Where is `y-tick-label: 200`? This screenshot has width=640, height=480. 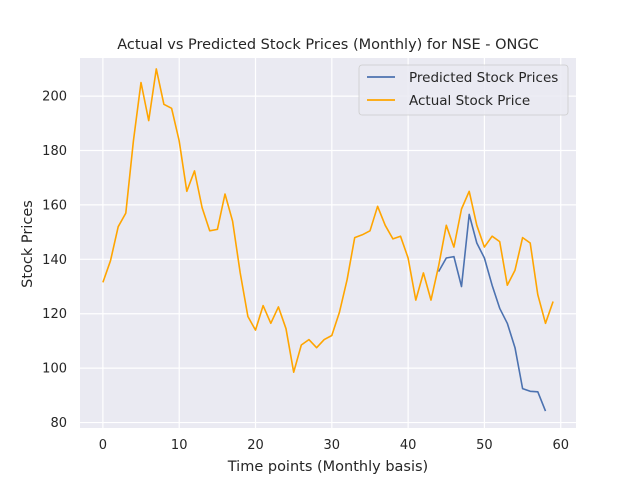 y-tick-label: 200 is located at coordinates (54, 97).